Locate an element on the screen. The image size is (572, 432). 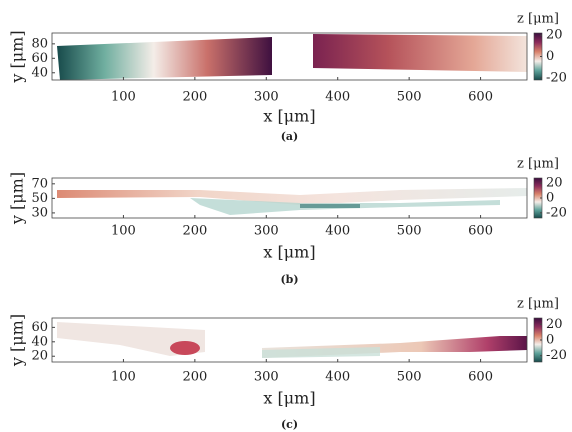
surface-c is located at coordinates (292, 340).